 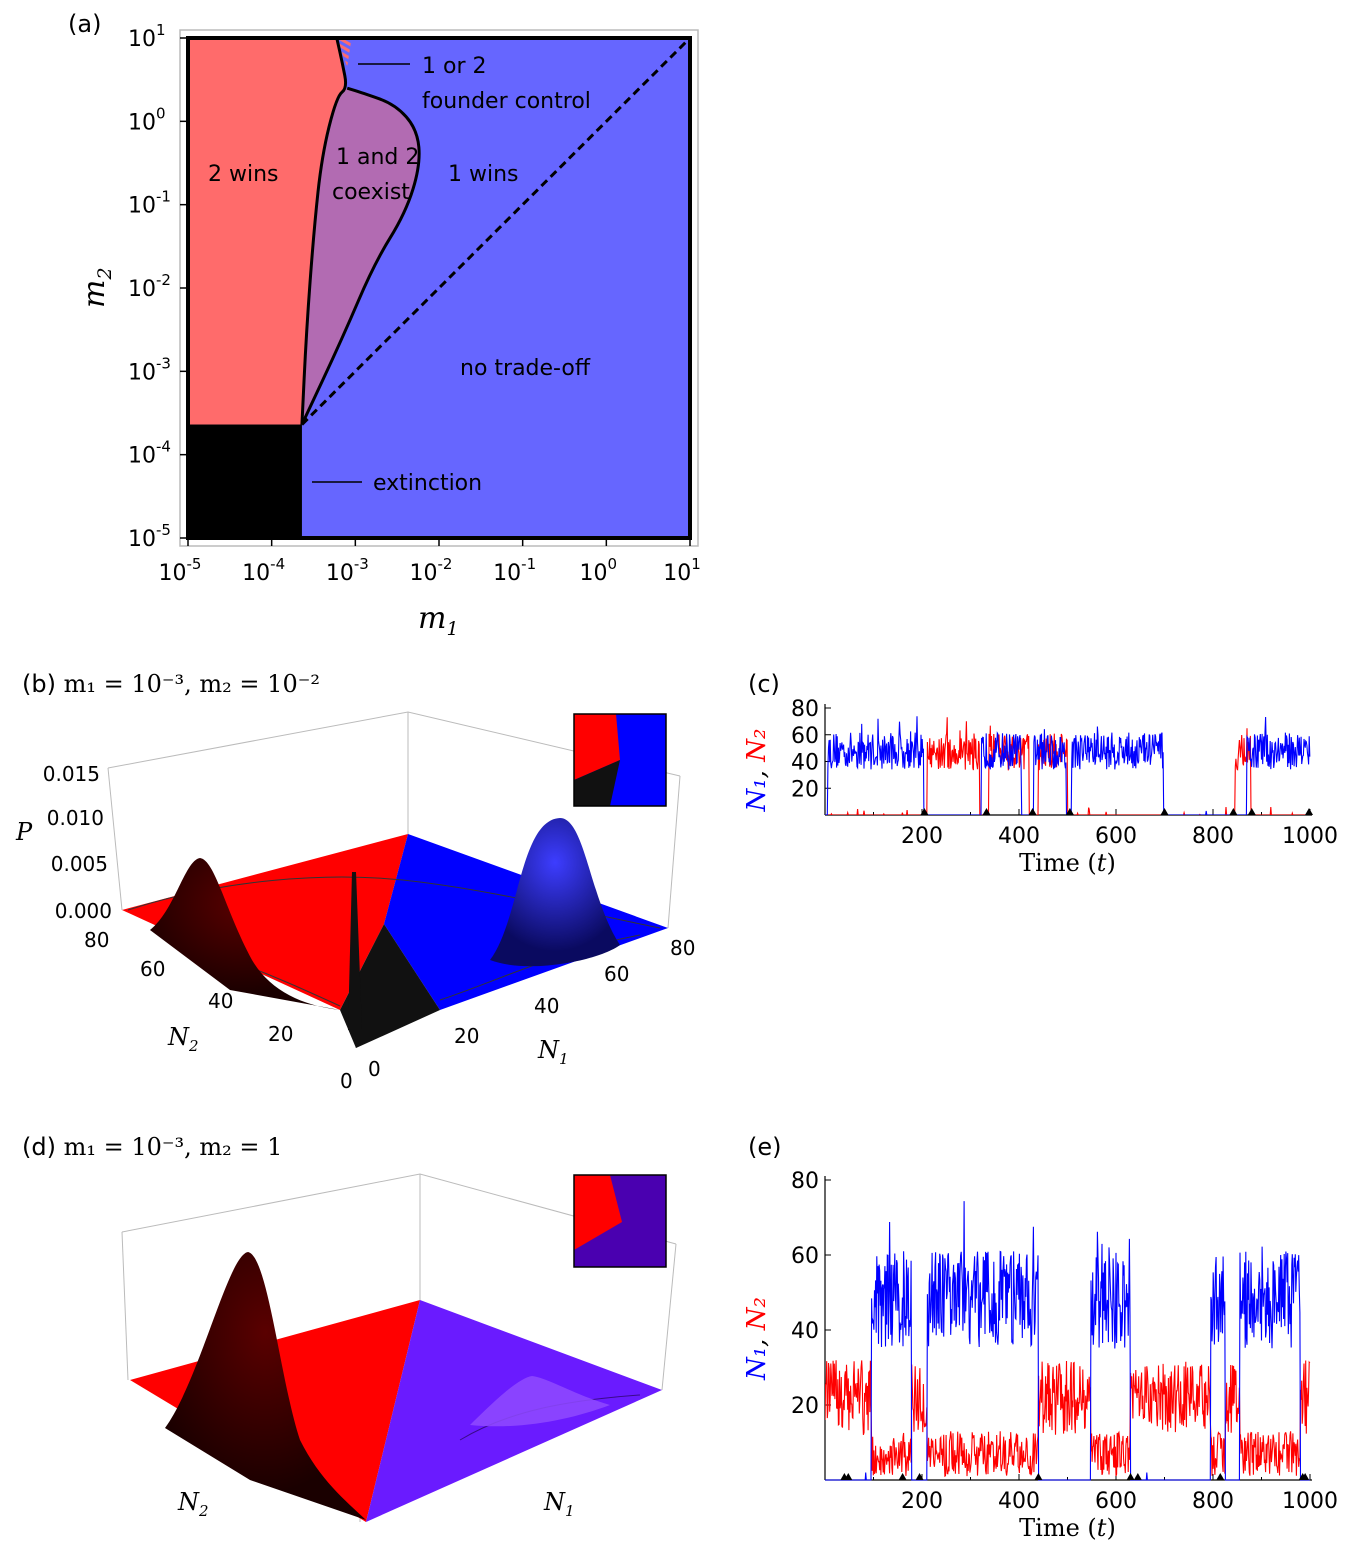 What do you see at coordinates (559, 1504) in the screenshot?
I see `d-n1-label: N1` at bounding box center [559, 1504].